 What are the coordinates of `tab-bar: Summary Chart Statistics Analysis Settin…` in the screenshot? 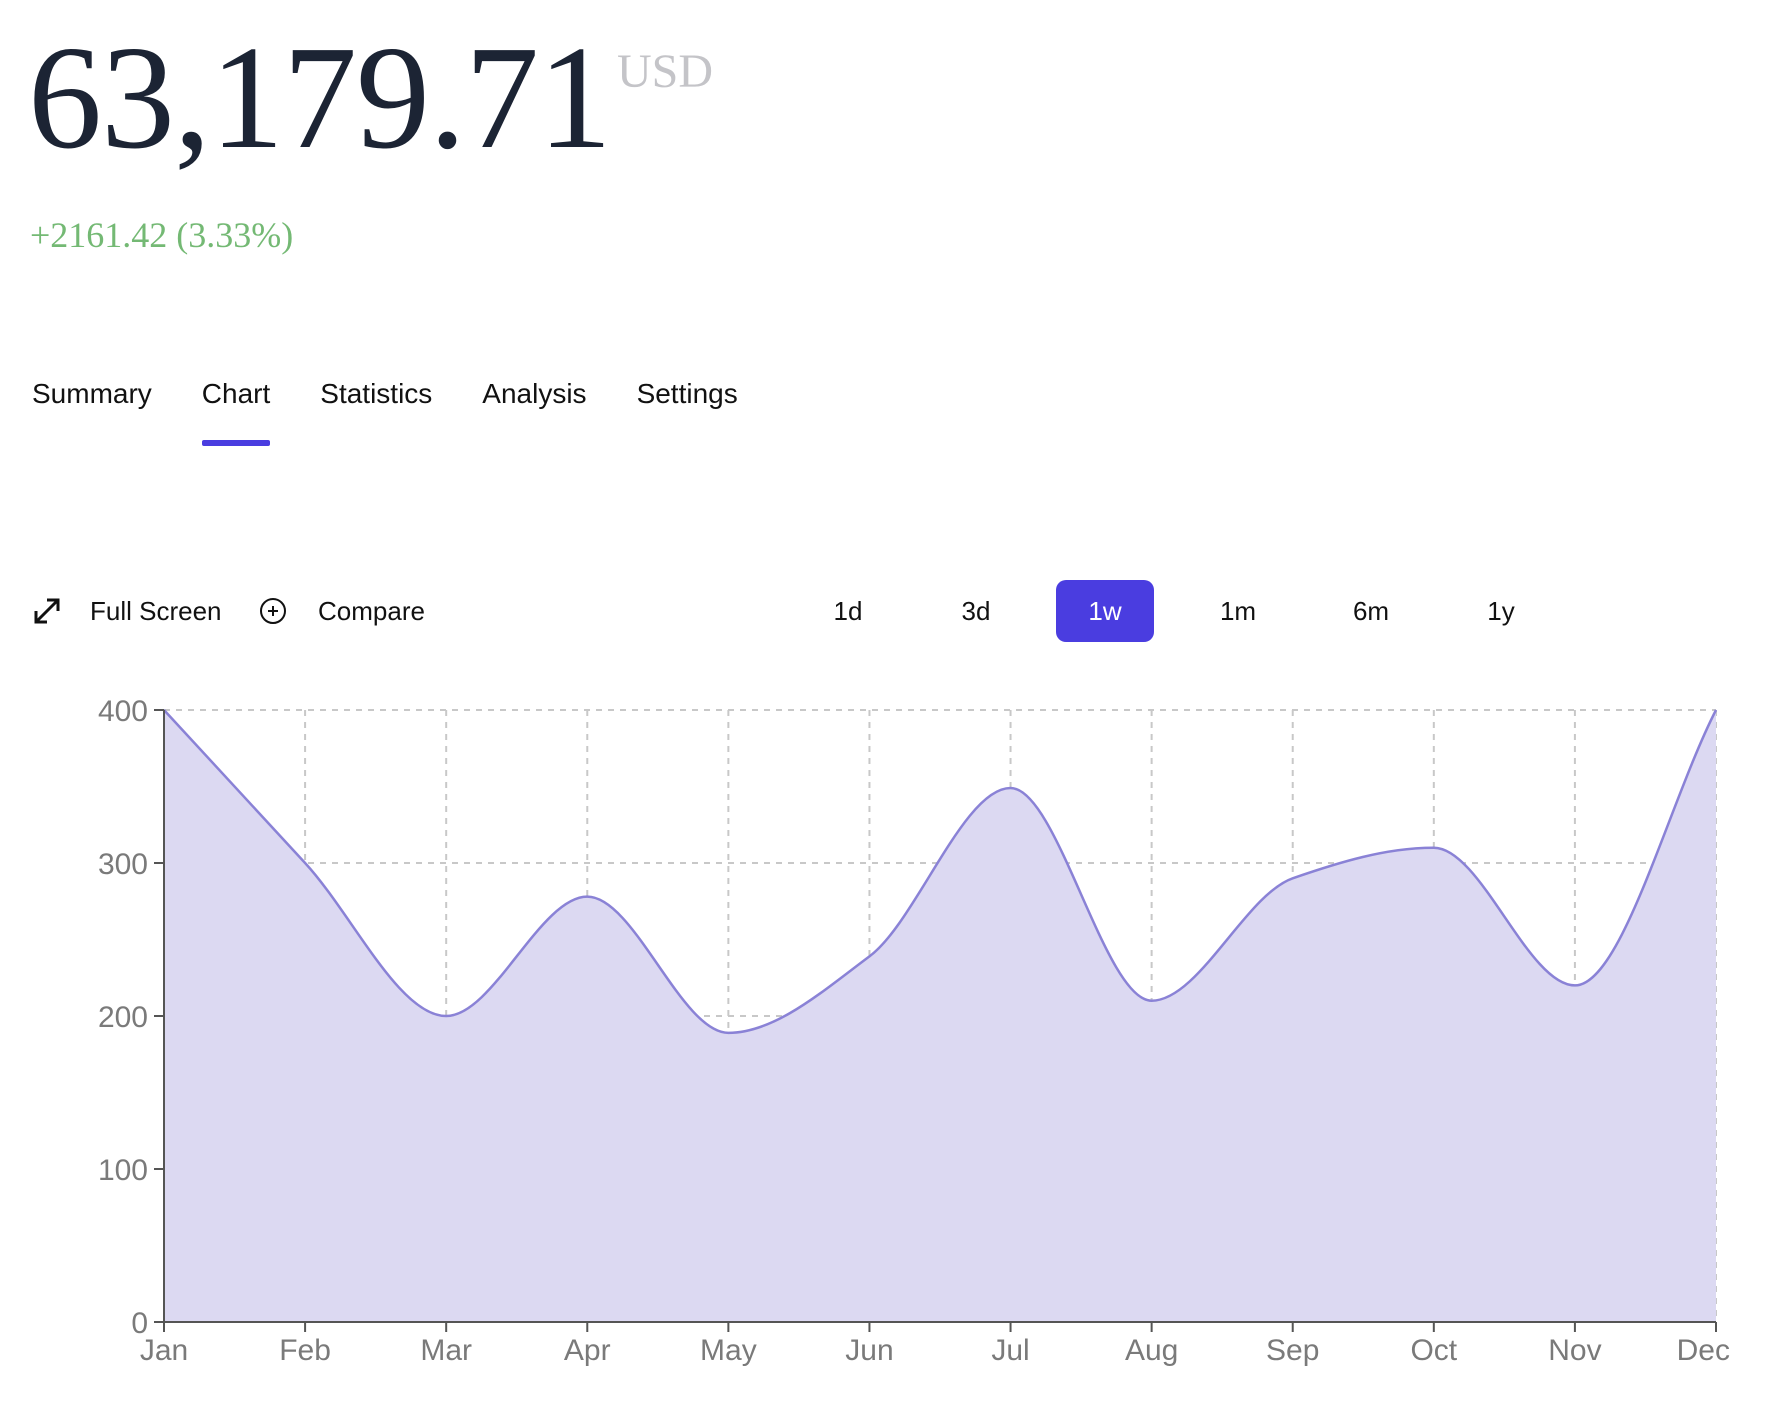 It's located at (410, 412).